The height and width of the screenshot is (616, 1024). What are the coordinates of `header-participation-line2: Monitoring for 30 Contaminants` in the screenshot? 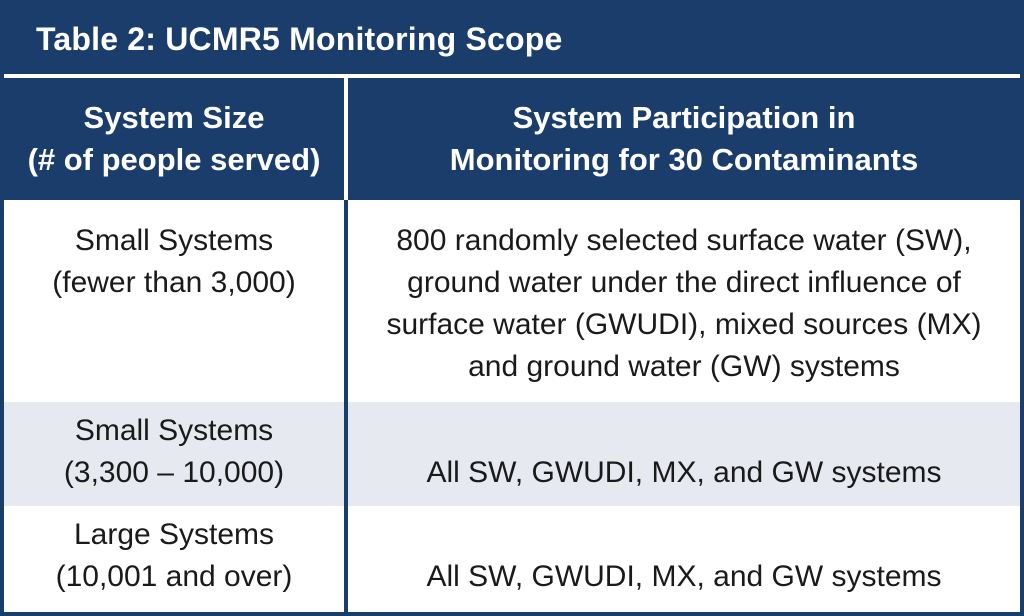 It's located at (684, 159).